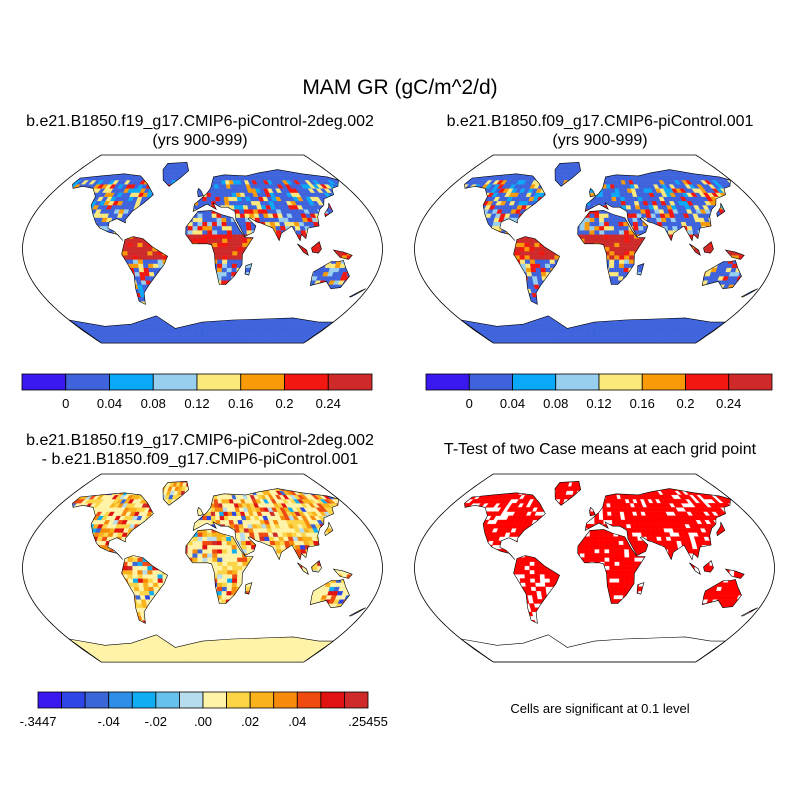 This screenshot has width=800, height=800. I want to click on colorbar-tick-label: -.3447, so click(38, 721).